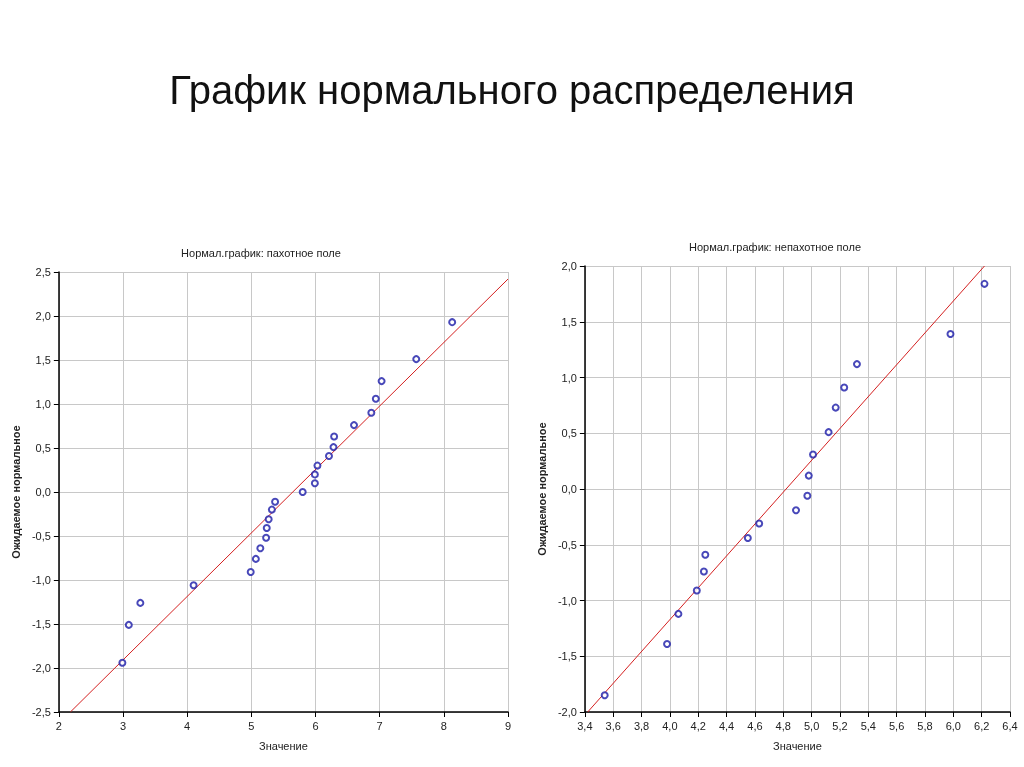 The image size is (1024, 767). What do you see at coordinates (840, 725) in the screenshot?
I see `x-tick-label: 5,2` at bounding box center [840, 725].